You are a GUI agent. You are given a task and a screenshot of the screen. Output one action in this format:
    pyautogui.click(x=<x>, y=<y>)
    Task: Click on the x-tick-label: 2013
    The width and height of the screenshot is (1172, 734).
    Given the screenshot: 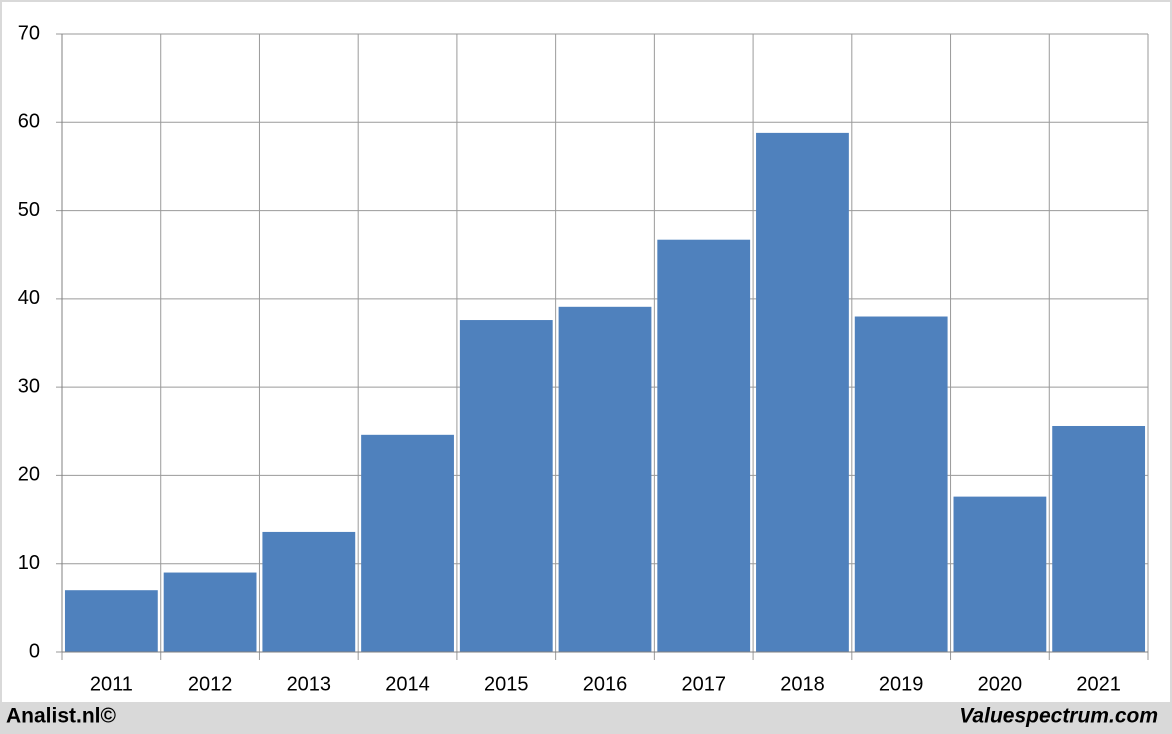 What is the action you would take?
    pyautogui.click(x=309, y=684)
    